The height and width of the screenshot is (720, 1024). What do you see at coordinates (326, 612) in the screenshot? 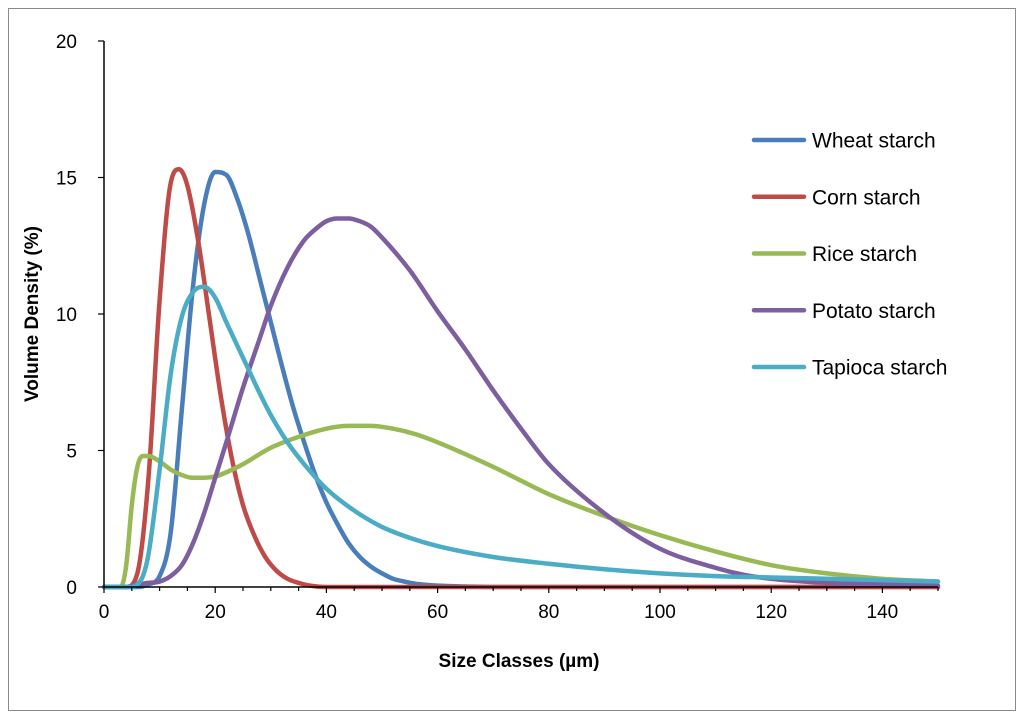
I see `x-tick-label: 40` at bounding box center [326, 612].